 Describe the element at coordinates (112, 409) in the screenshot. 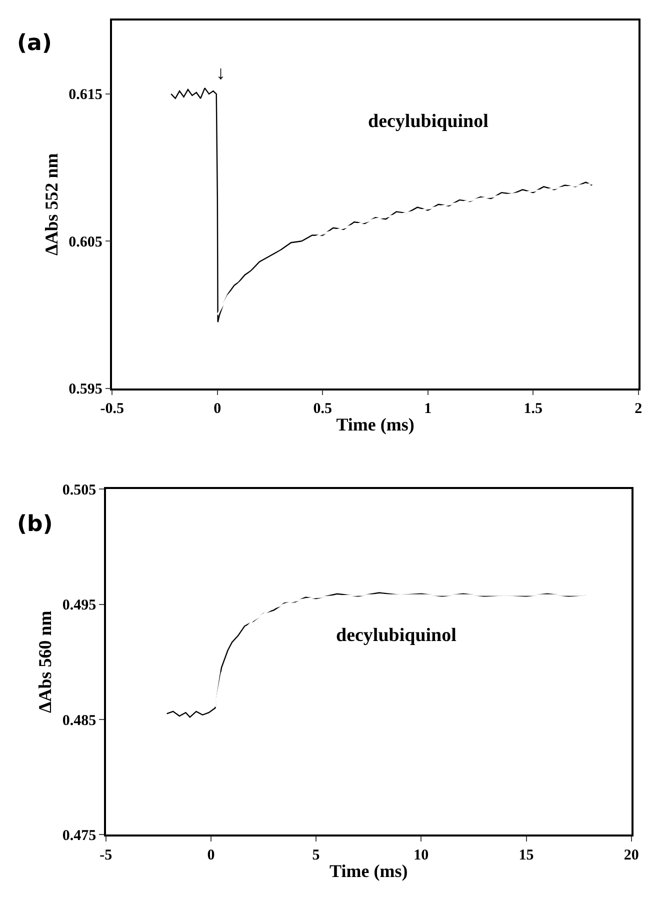

I see `x-tick-label: -0.5` at that location.